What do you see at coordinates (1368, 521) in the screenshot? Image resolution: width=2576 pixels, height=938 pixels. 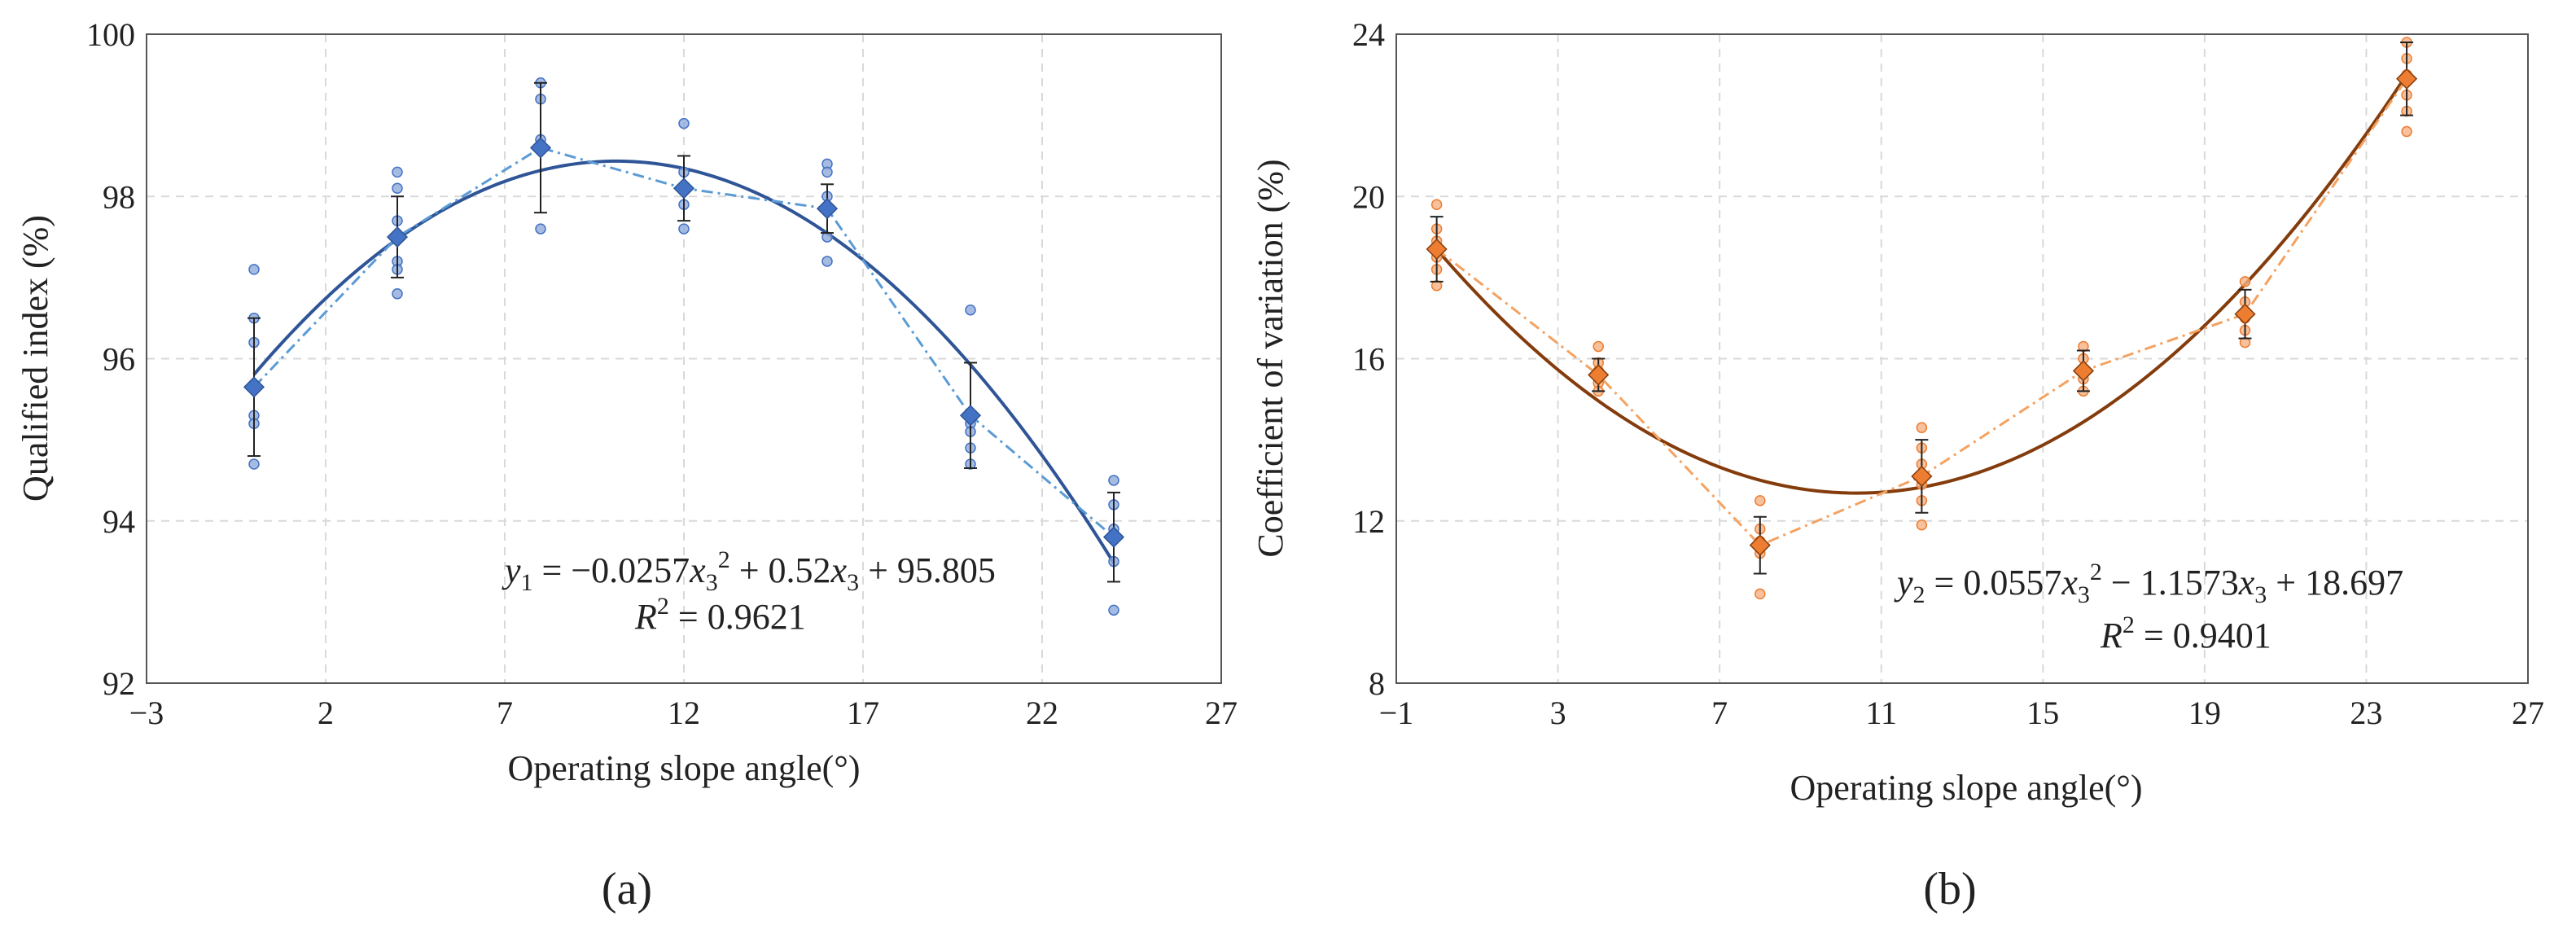 I see `y-tick-label: 12` at bounding box center [1368, 521].